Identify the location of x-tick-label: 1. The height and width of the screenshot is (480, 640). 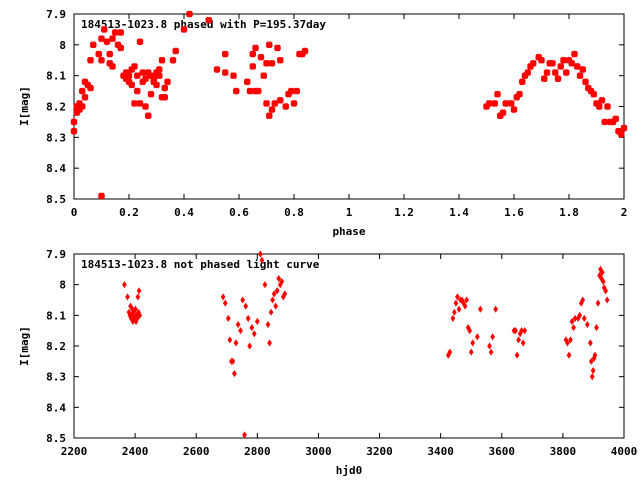
(349, 212).